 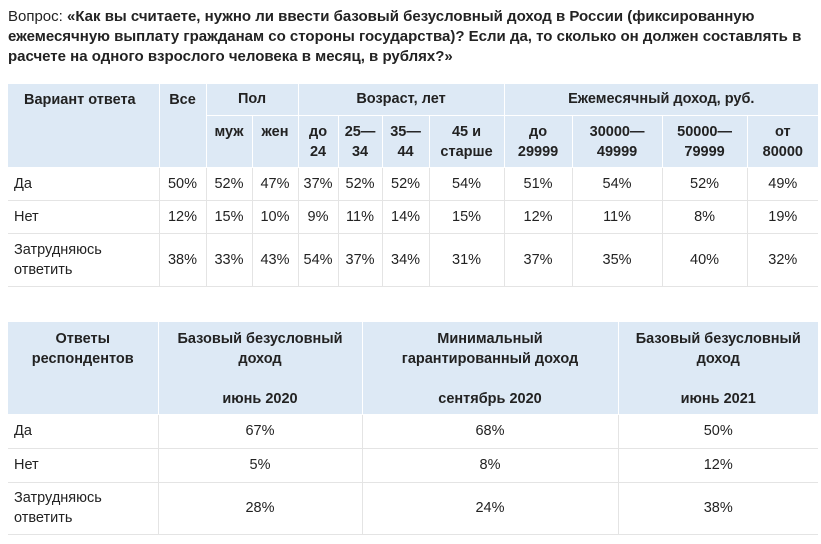 I want to click on column-header-title: Минимальный гарантированный доход, so click(x=490, y=349).